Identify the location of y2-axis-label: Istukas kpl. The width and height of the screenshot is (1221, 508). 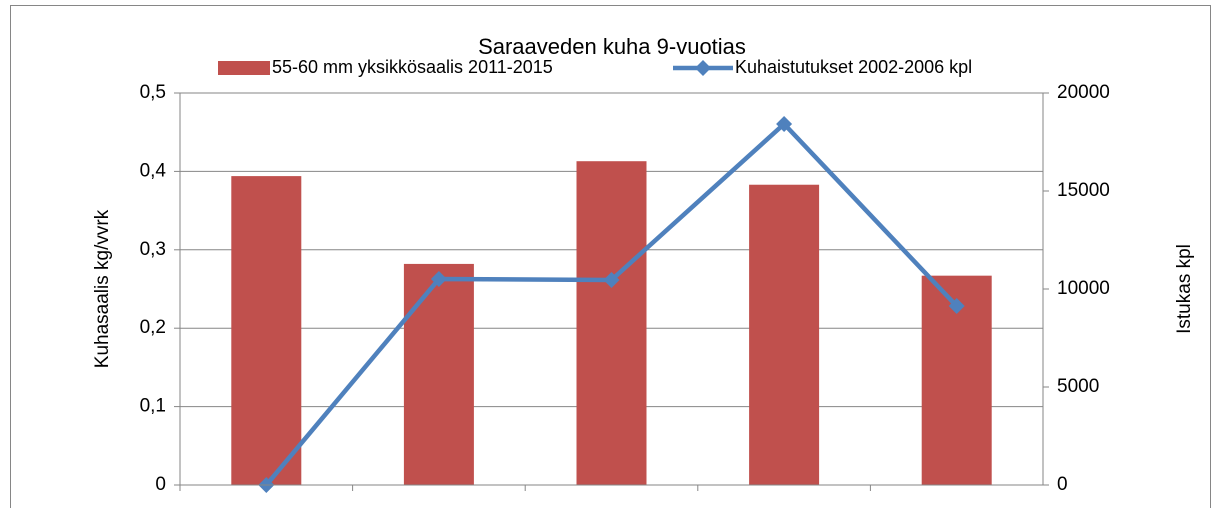
(1184, 289).